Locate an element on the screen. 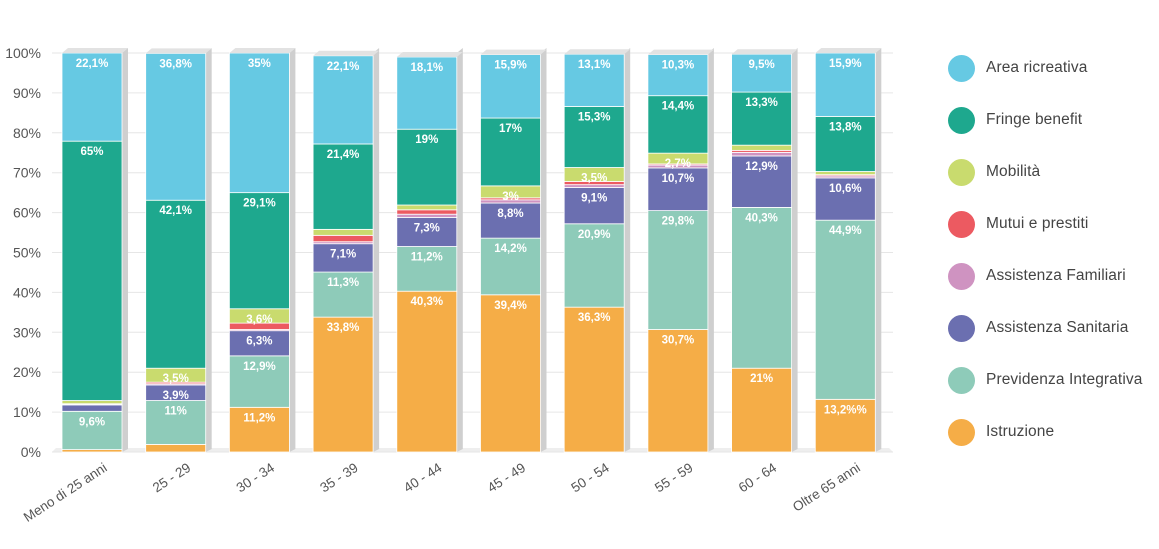  bar-stack-40-44: 40,3% 11,2% 7,3% 19% 18,1% is located at coordinates (429, 250).